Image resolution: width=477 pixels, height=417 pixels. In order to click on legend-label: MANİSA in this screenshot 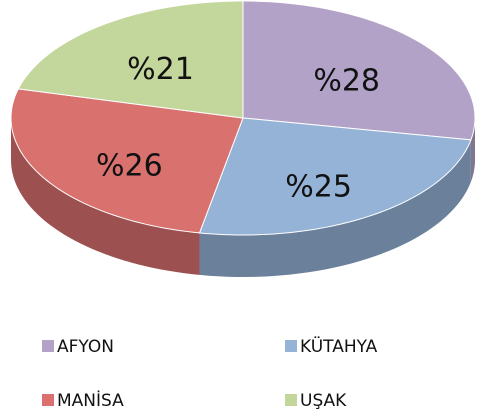, I will do `click(90, 400)`.